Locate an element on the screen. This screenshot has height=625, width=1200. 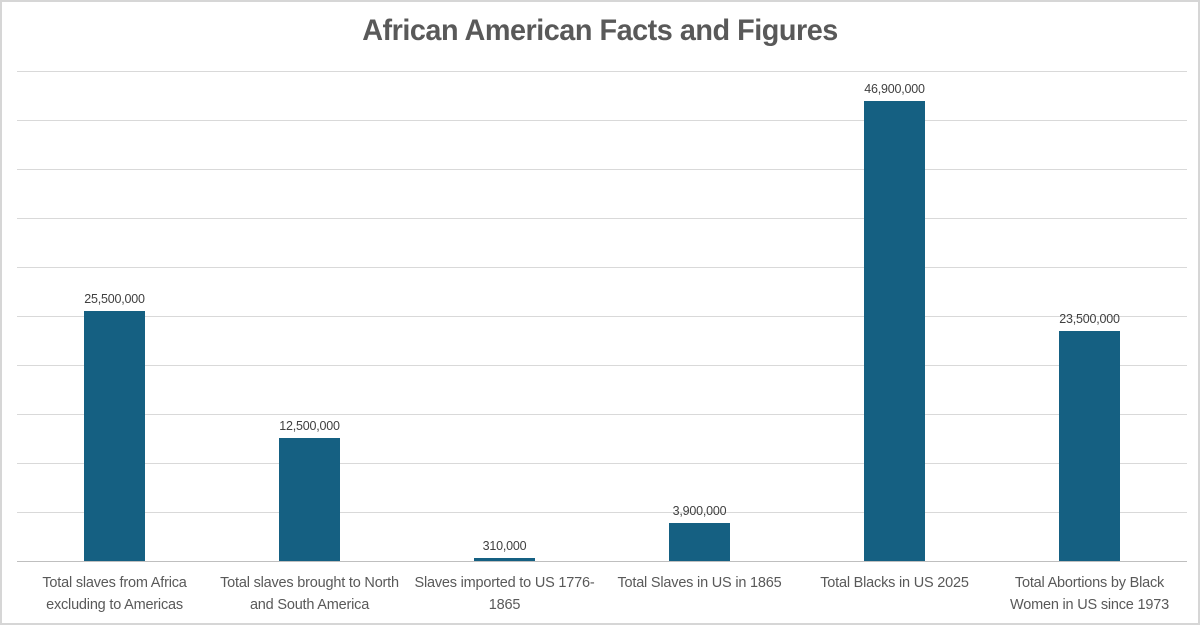
data-label-5: 23,500,000 is located at coordinates (1089, 319).